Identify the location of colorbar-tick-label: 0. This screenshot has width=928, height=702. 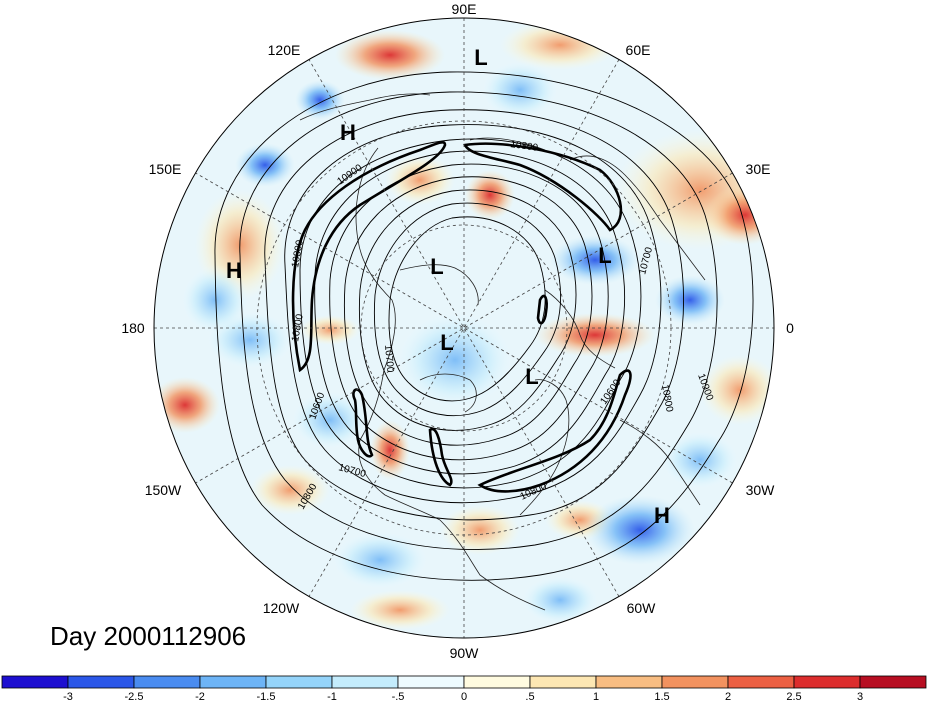
(464, 696).